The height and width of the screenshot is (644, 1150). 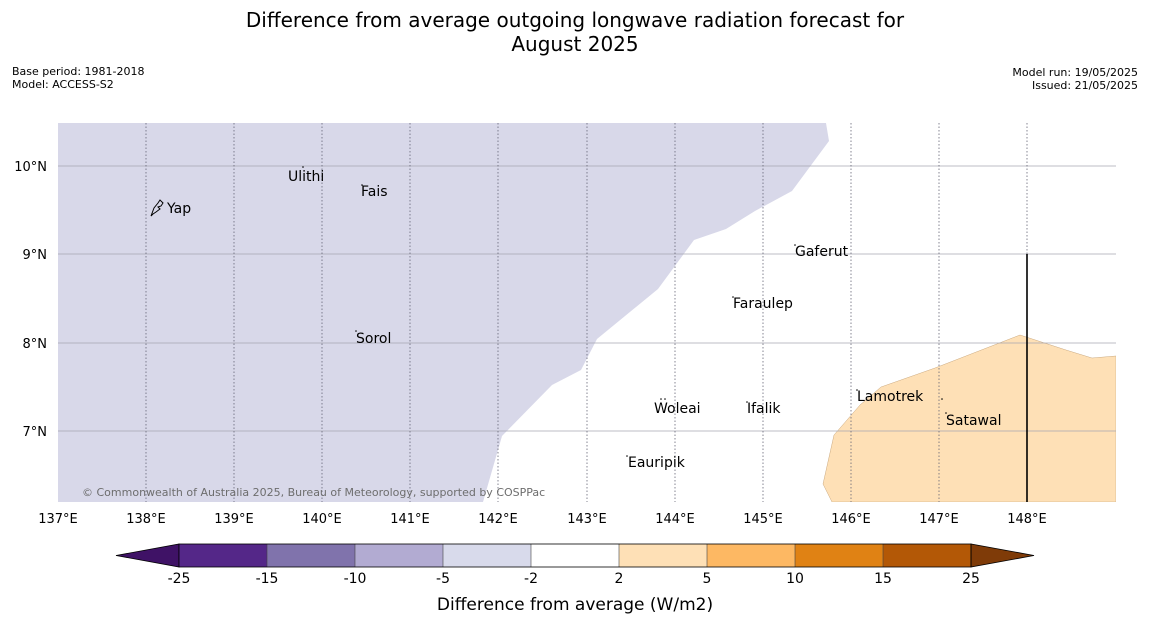 What do you see at coordinates (410, 519) in the screenshot?
I see `lon-label-141e: 141°E` at bounding box center [410, 519].